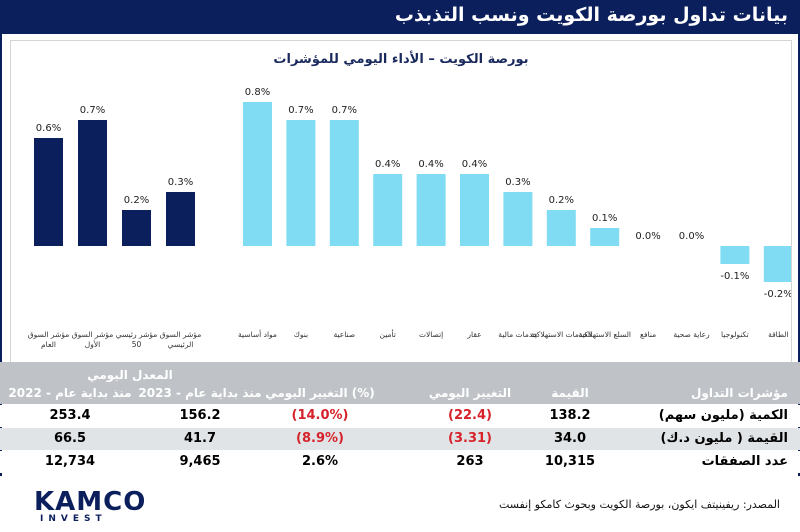  I want to click on chart-title: بورصة الكويت – الأداء اليومي للمؤشرات, so click(400, 58).